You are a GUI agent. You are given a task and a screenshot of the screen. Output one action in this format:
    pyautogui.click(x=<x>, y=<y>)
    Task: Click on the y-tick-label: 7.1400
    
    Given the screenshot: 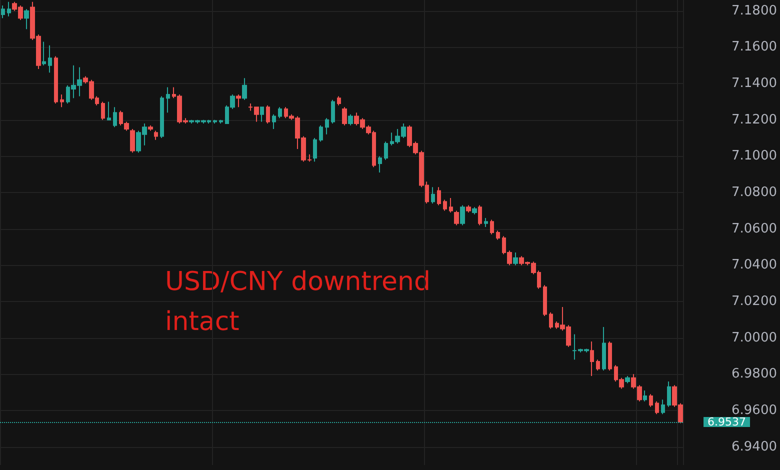 What is the action you would take?
    pyautogui.click(x=755, y=84)
    